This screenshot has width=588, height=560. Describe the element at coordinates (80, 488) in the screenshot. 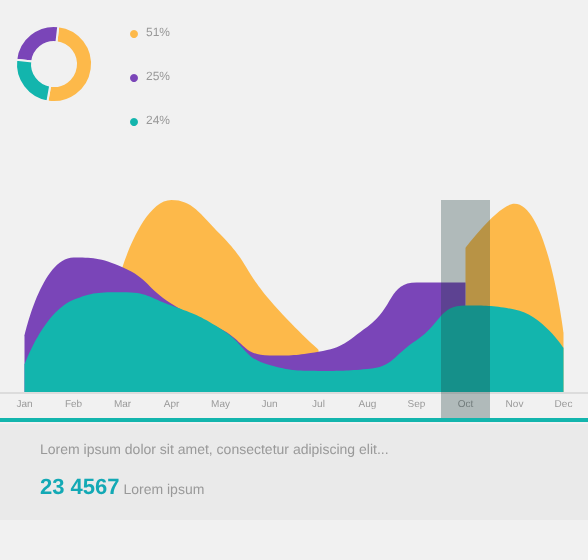

I see `text: 23 4567` at that location.